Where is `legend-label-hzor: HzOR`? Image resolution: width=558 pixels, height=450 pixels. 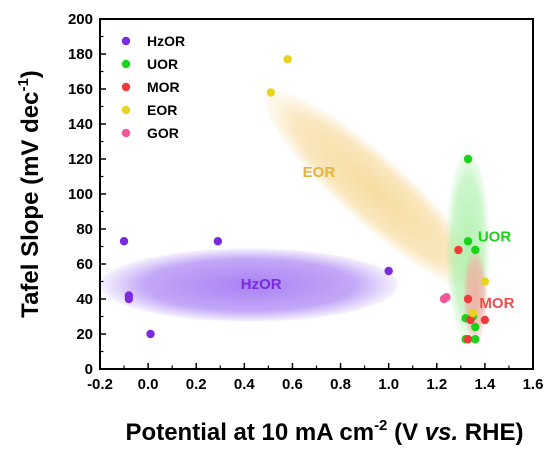 legend-label-hzor: HzOR is located at coordinates (166, 41).